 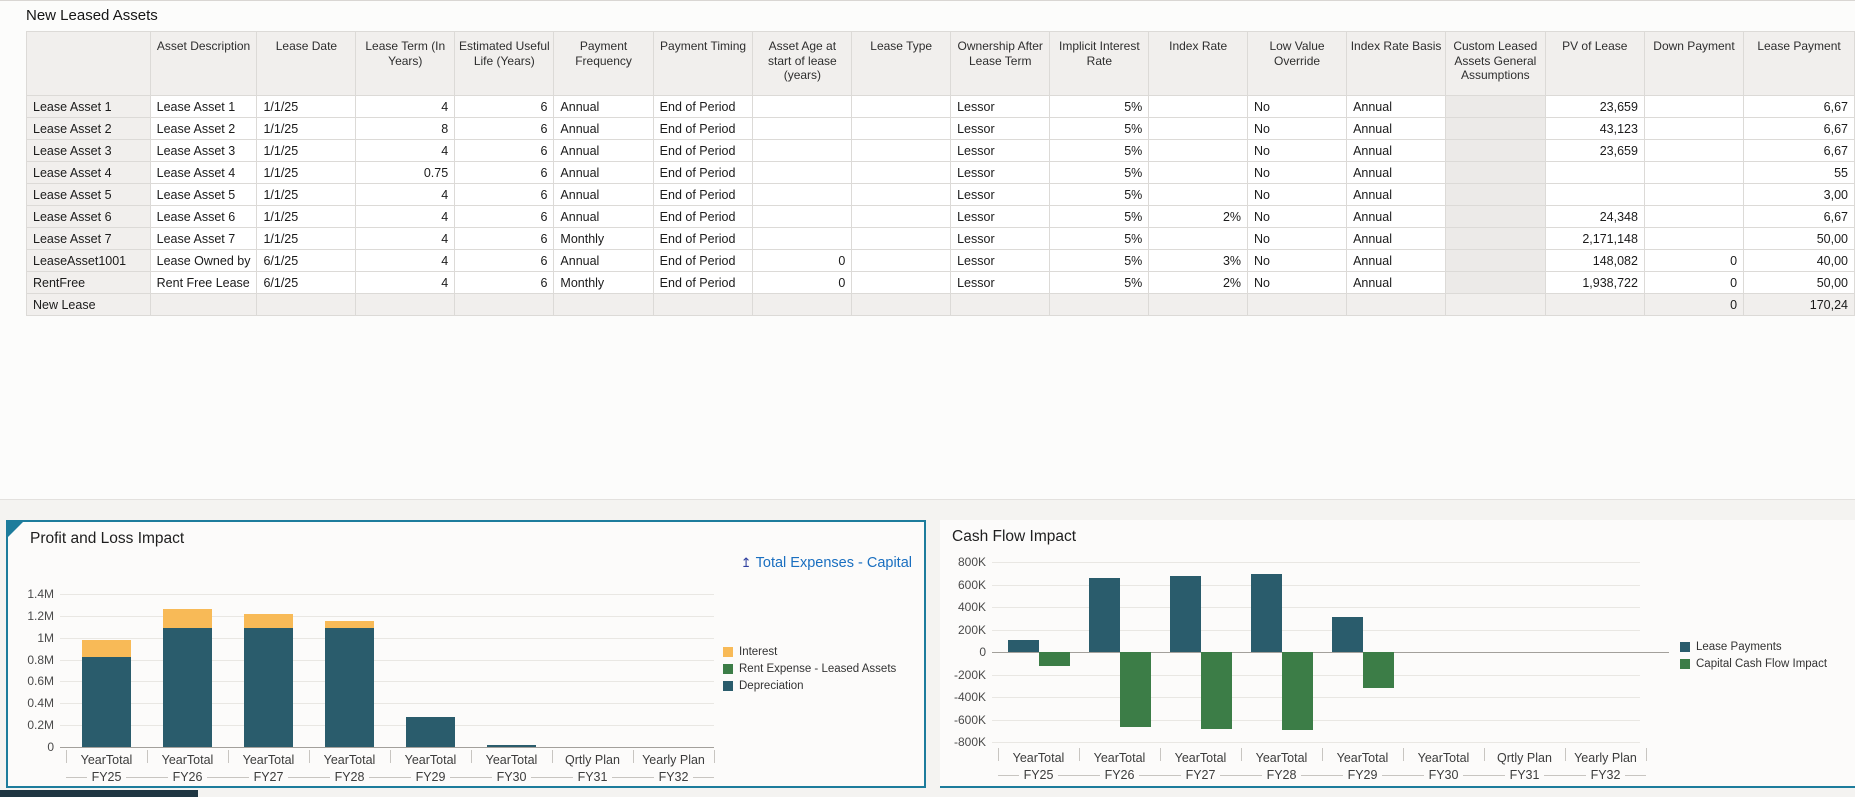 I want to click on grid-cell: Lease Asset 4, so click(x=203, y=172).